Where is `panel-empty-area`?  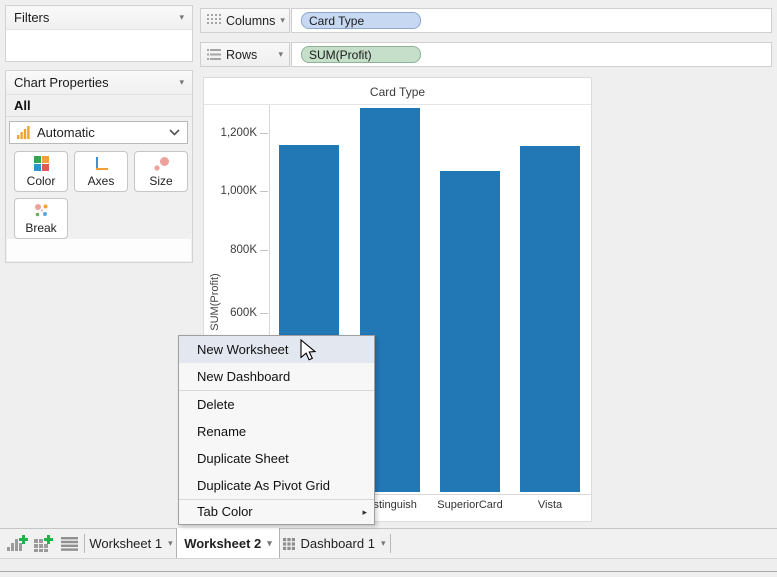 panel-empty-area is located at coordinates (99, 250).